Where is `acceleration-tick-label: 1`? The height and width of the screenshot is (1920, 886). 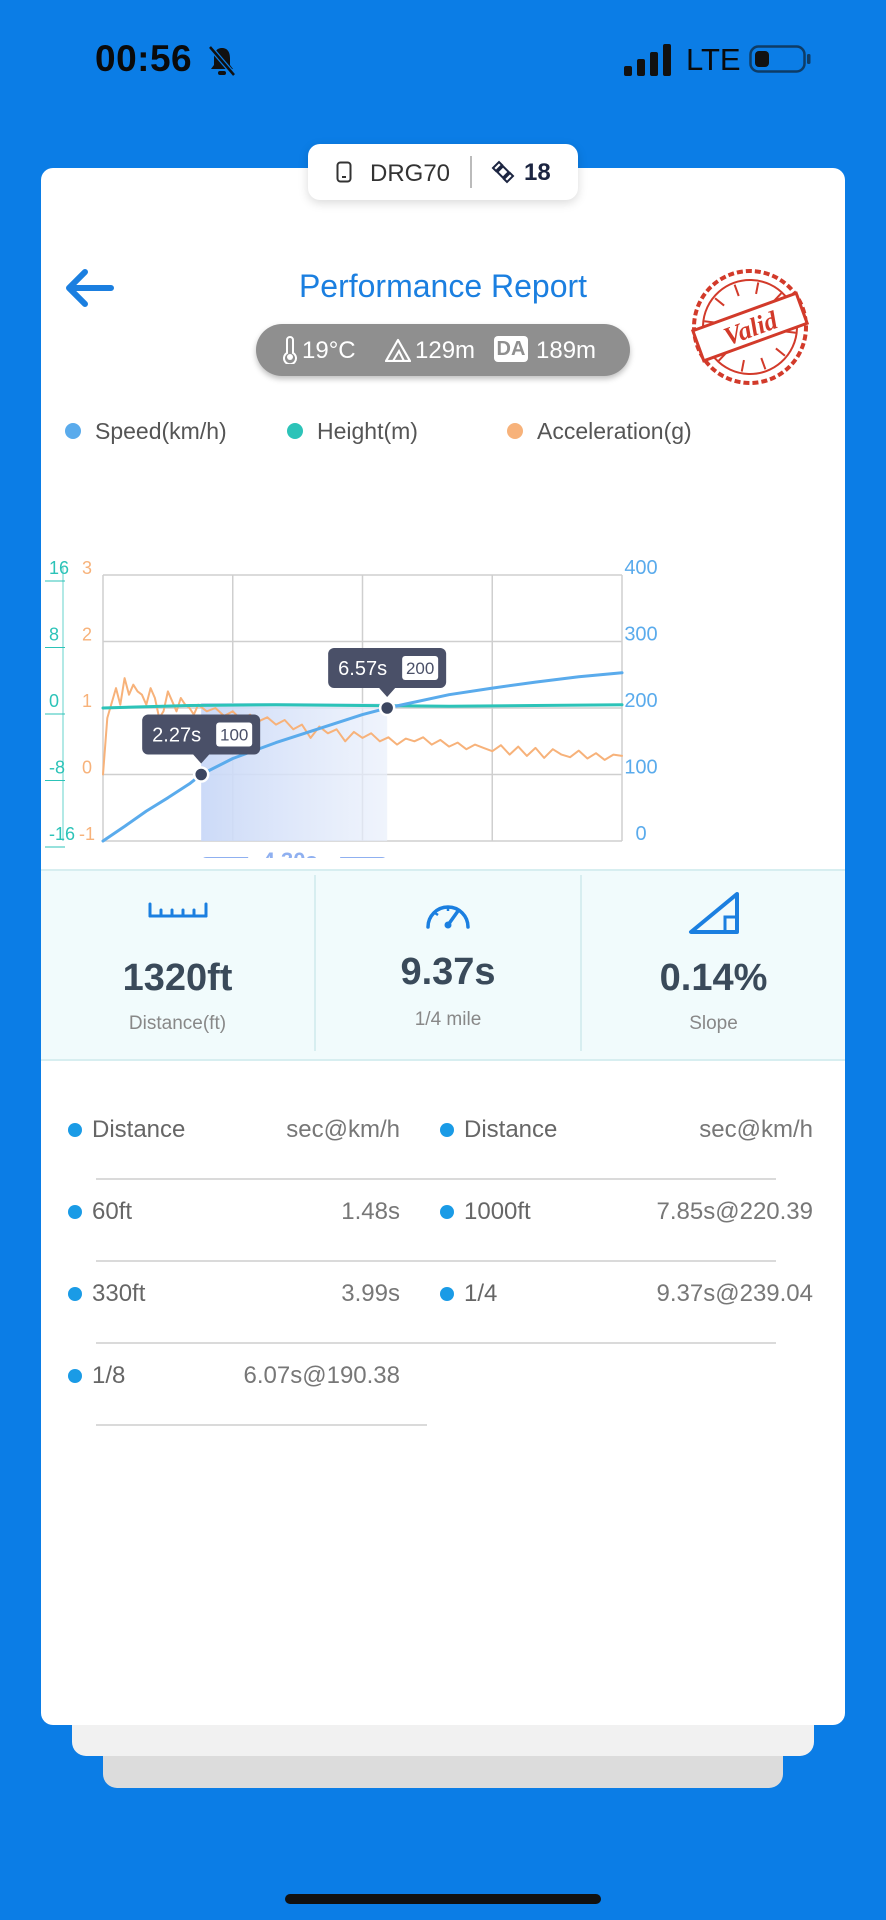
acceleration-tick-label: 1 is located at coordinates (87, 701).